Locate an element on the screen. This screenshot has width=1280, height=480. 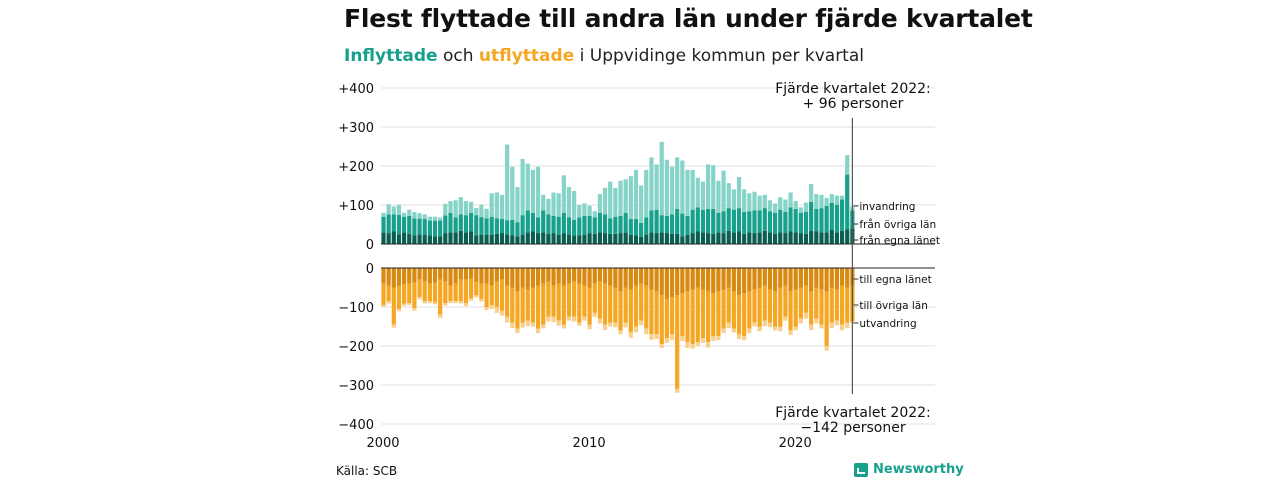
brand-logo: Newsworthy is located at coordinates (909, 469).